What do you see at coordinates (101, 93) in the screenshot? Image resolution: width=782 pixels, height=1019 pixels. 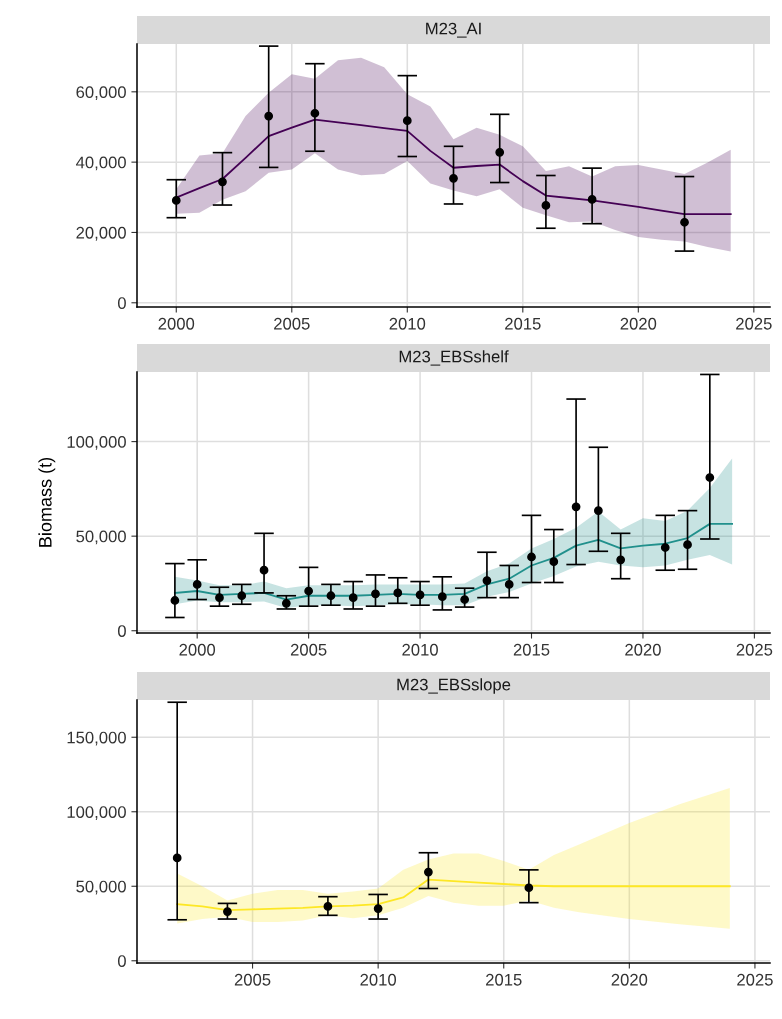 I see `y-tick-label: 60,000` at bounding box center [101, 93].